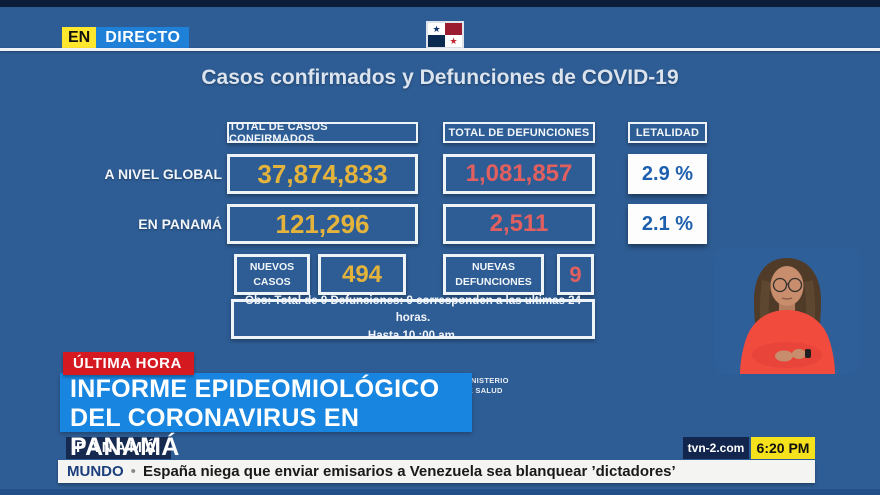 The width and height of the screenshot is (880, 495). What do you see at coordinates (783, 448) in the screenshot?
I see `time-badge: 6:20 PM` at bounding box center [783, 448].